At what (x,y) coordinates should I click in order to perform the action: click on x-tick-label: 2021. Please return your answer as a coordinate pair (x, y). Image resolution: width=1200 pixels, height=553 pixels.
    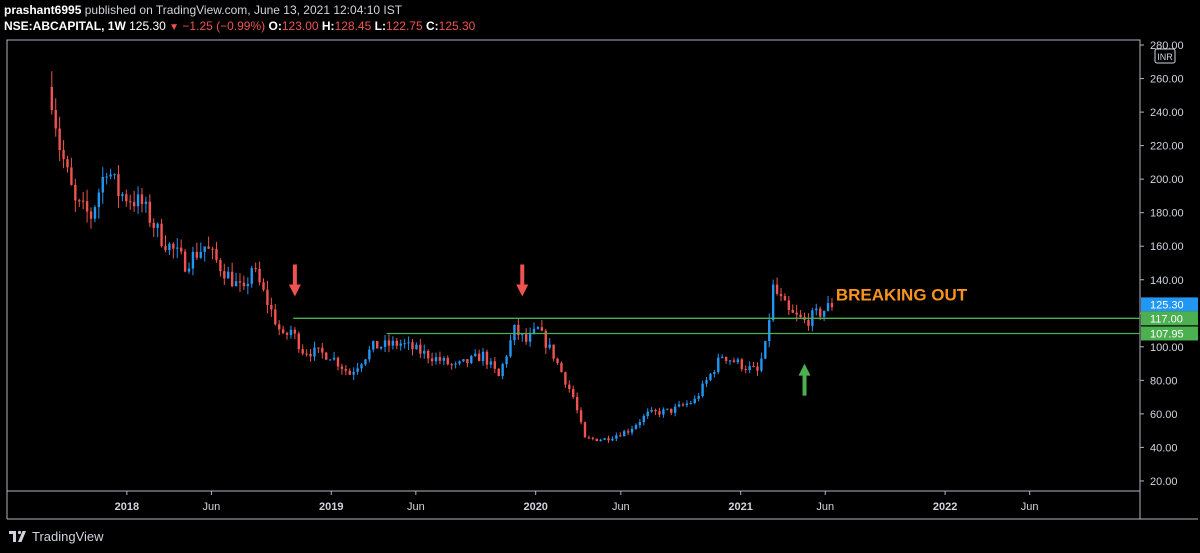
    Looking at the image, I should click on (740, 507).